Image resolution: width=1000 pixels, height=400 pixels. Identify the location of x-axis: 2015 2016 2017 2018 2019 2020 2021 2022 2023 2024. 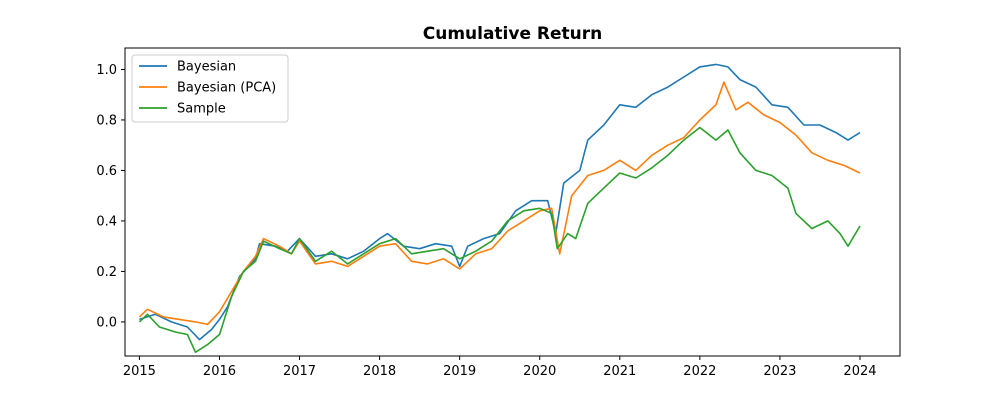
(500, 367).